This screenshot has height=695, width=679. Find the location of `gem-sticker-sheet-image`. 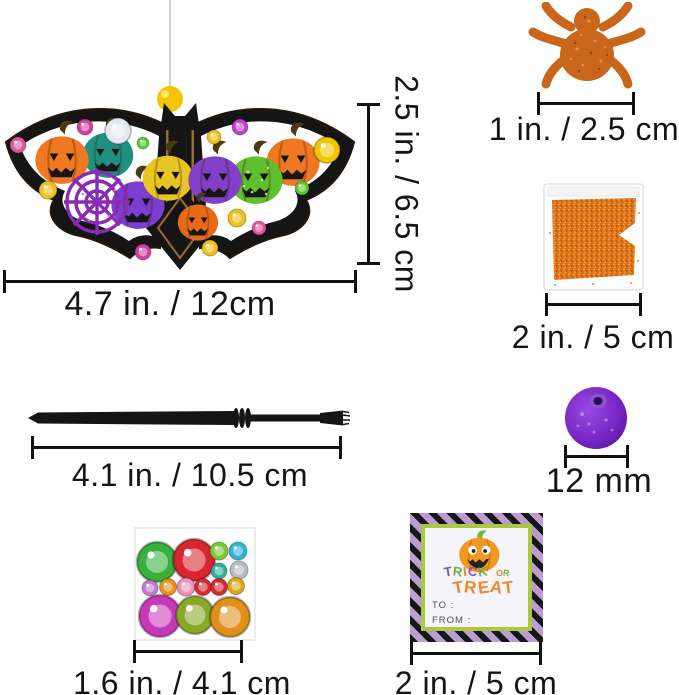

gem-sticker-sheet-image is located at coordinates (195, 584).